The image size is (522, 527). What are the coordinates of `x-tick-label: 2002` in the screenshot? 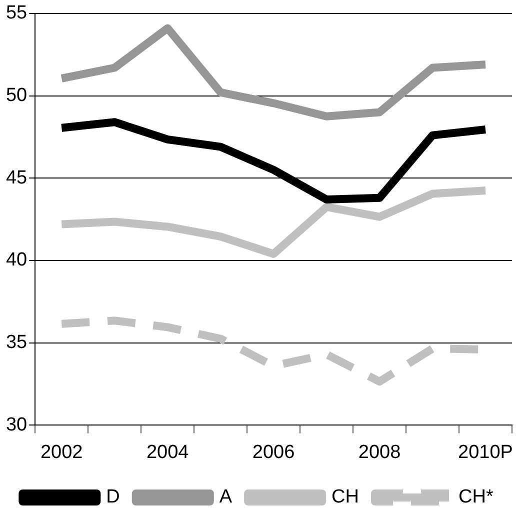 It's located at (61, 452).